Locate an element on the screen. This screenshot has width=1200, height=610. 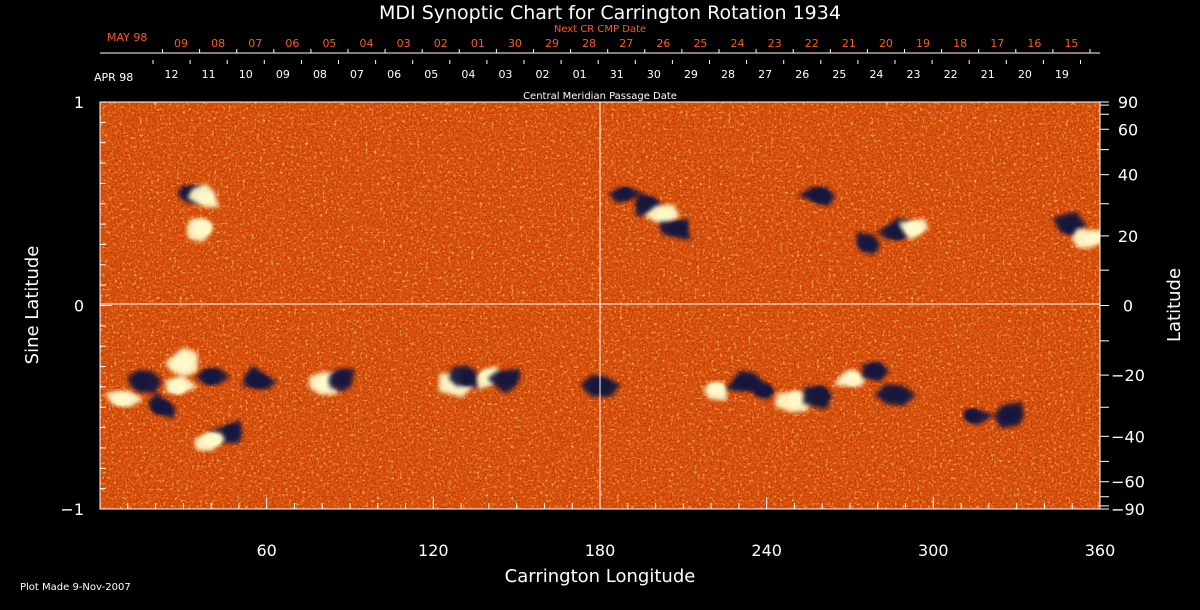
cmp-date: 28 is located at coordinates (728, 74).